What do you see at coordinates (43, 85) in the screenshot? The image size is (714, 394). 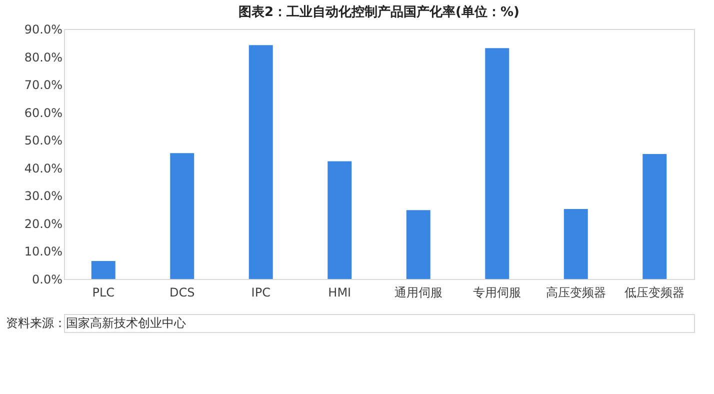 I see `y-tick-label: 70.0%` at bounding box center [43, 85].